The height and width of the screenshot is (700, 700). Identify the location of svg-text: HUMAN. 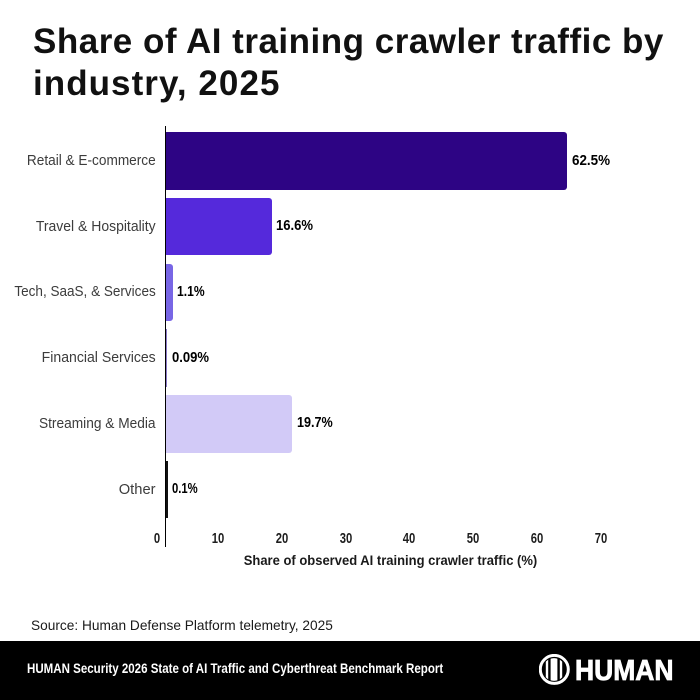
(624, 669).